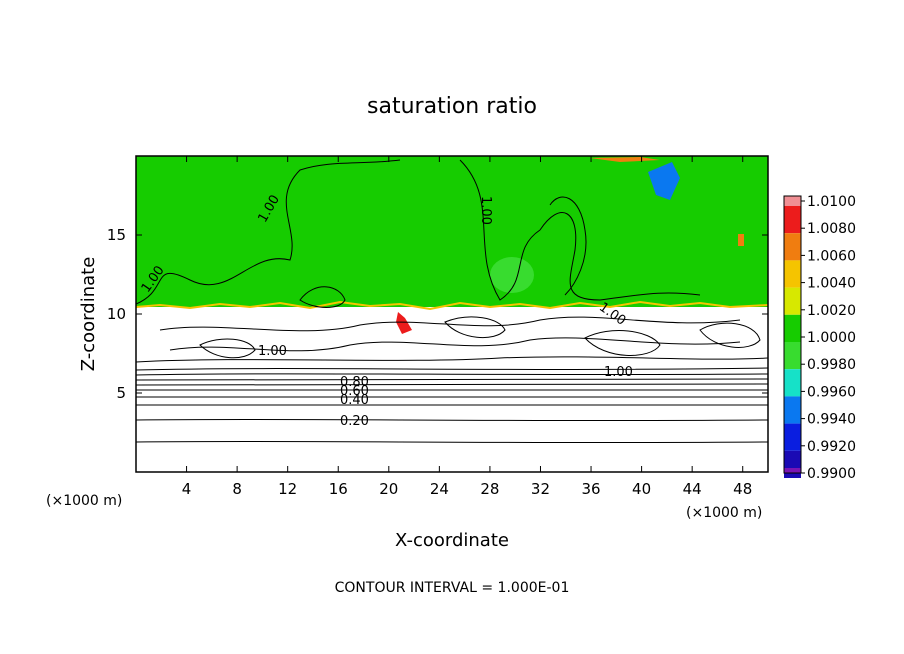 The width and height of the screenshot is (904, 654). I want to click on x-tick-label: 16, so click(338, 489).